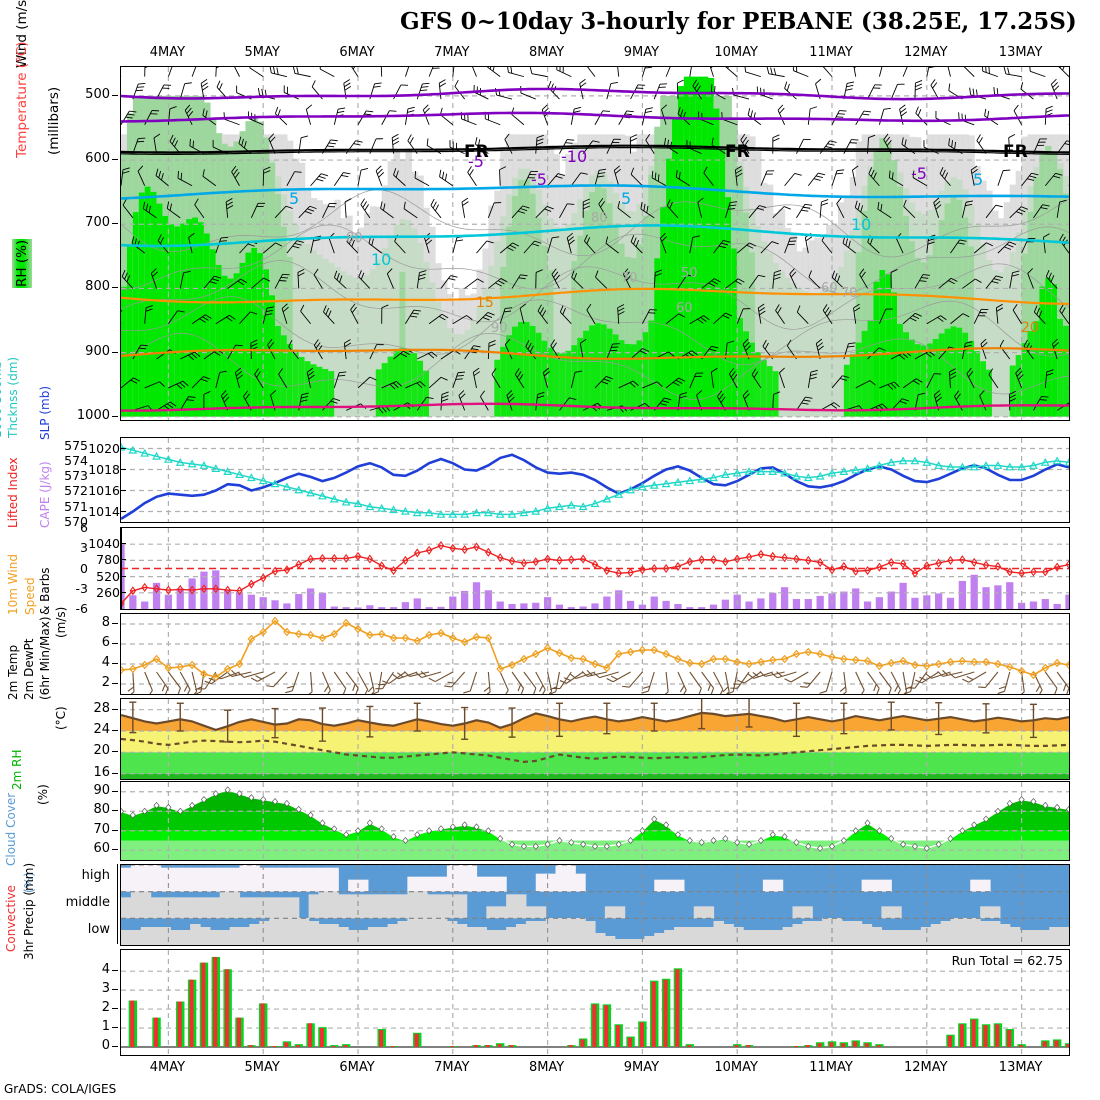 Image resolution: width=1100 pixels, height=1100 pixels. Describe the element at coordinates (45, 591) in the screenshot. I see `label-wind-barbs: & Barbs` at that location.